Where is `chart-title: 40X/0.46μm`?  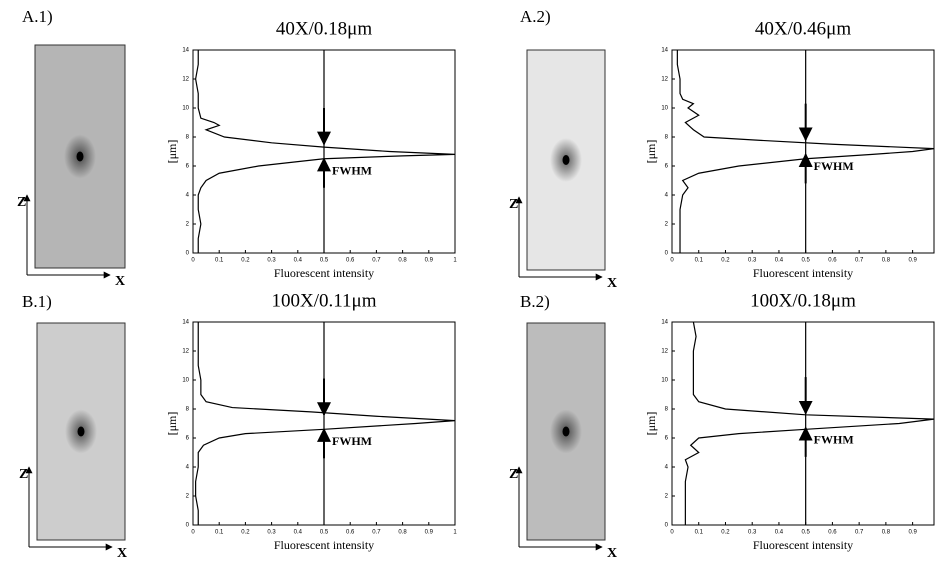 chart-title: 40X/0.46μm is located at coordinates (803, 28).